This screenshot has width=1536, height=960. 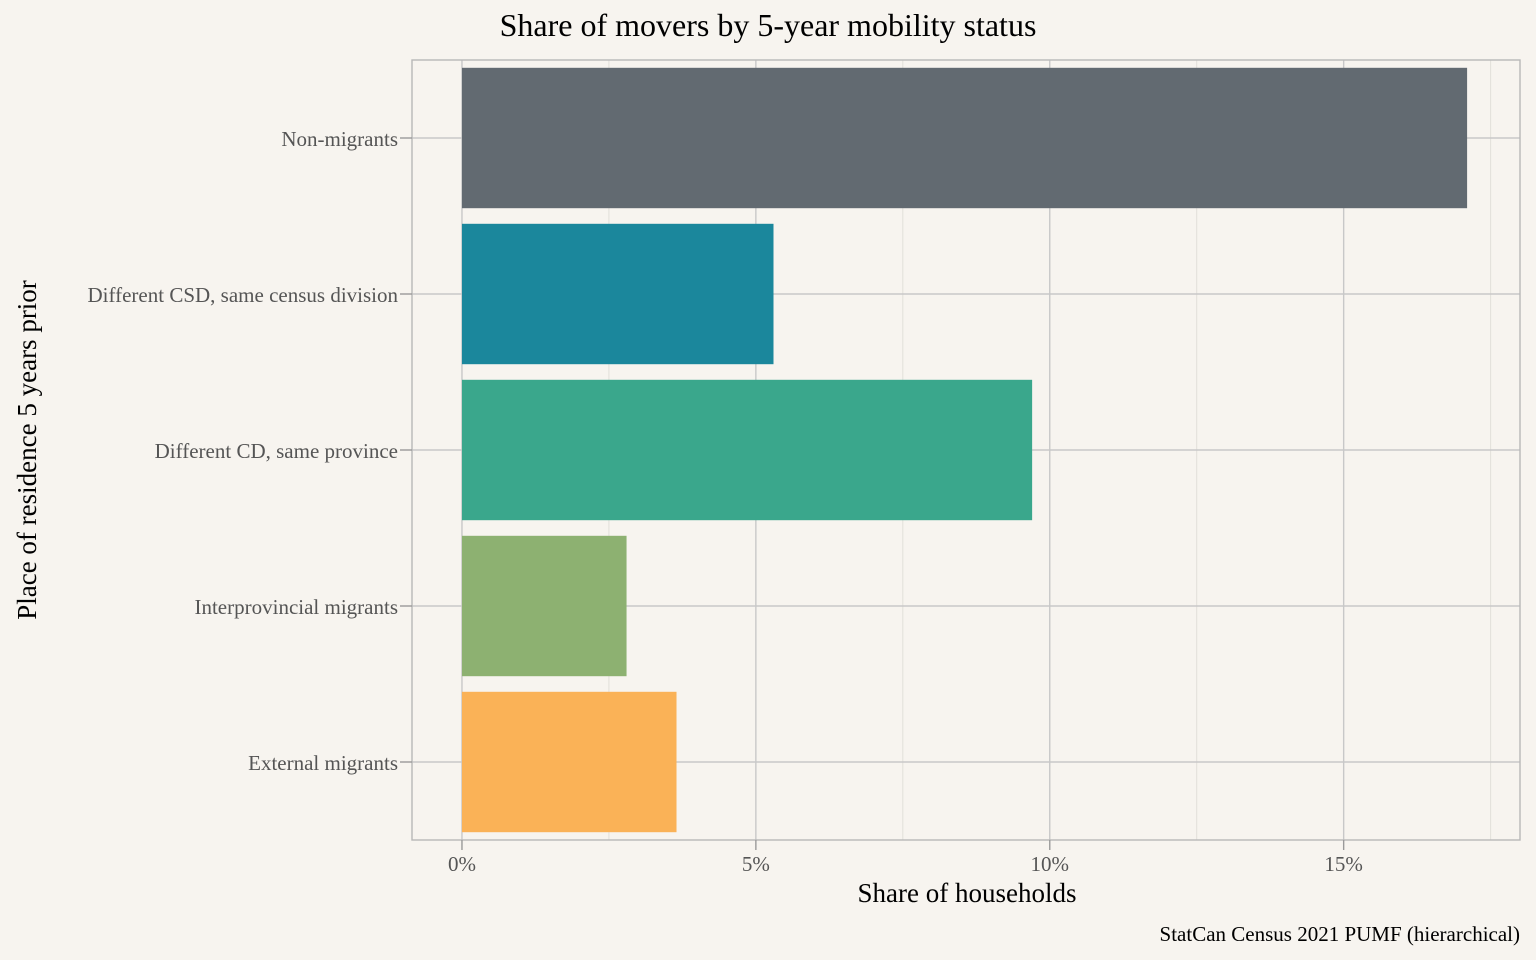 I want to click on y-axis-title: Place of residence 5 years prior, so click(x=27, y=450).